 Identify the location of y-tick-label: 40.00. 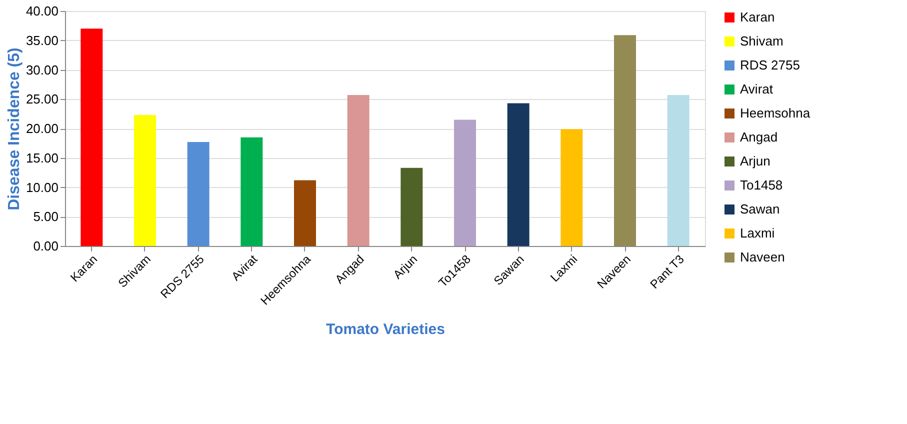
(42, 11).